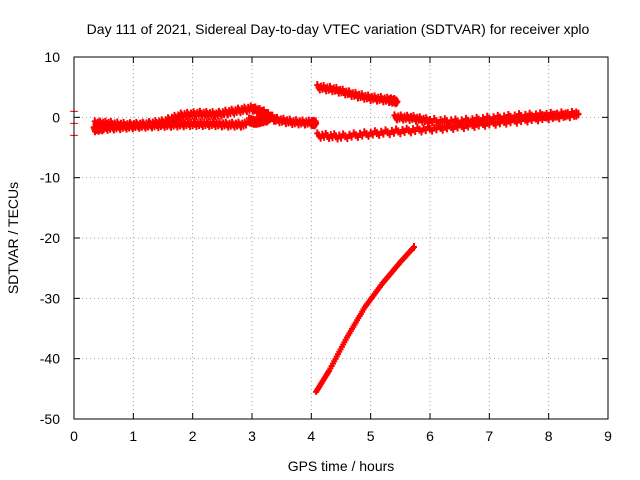 This screenshot has height=480, width=640. What do you see at coordinates (489, 436) in the screenshot?
I see `x-tick-label: 7` at bounding box center [489, 436].